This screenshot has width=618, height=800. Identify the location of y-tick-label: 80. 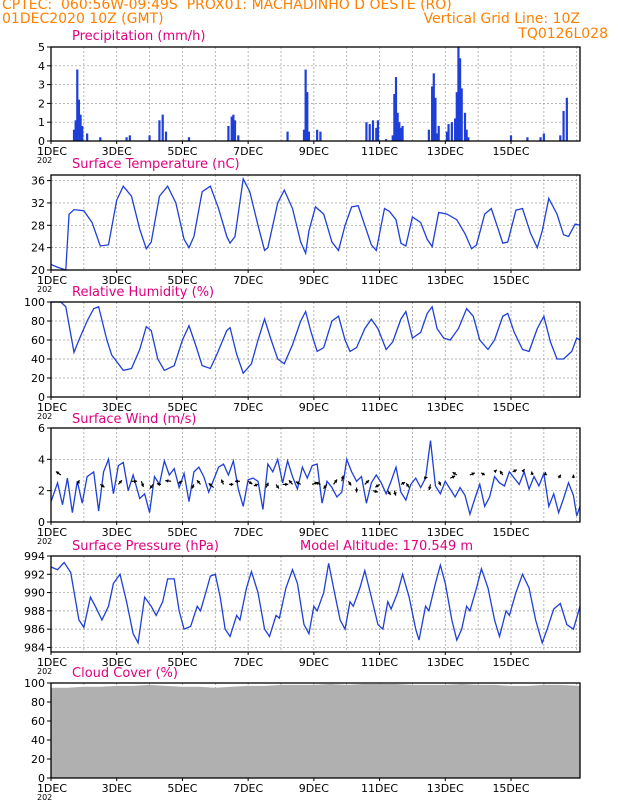
(38, 321).